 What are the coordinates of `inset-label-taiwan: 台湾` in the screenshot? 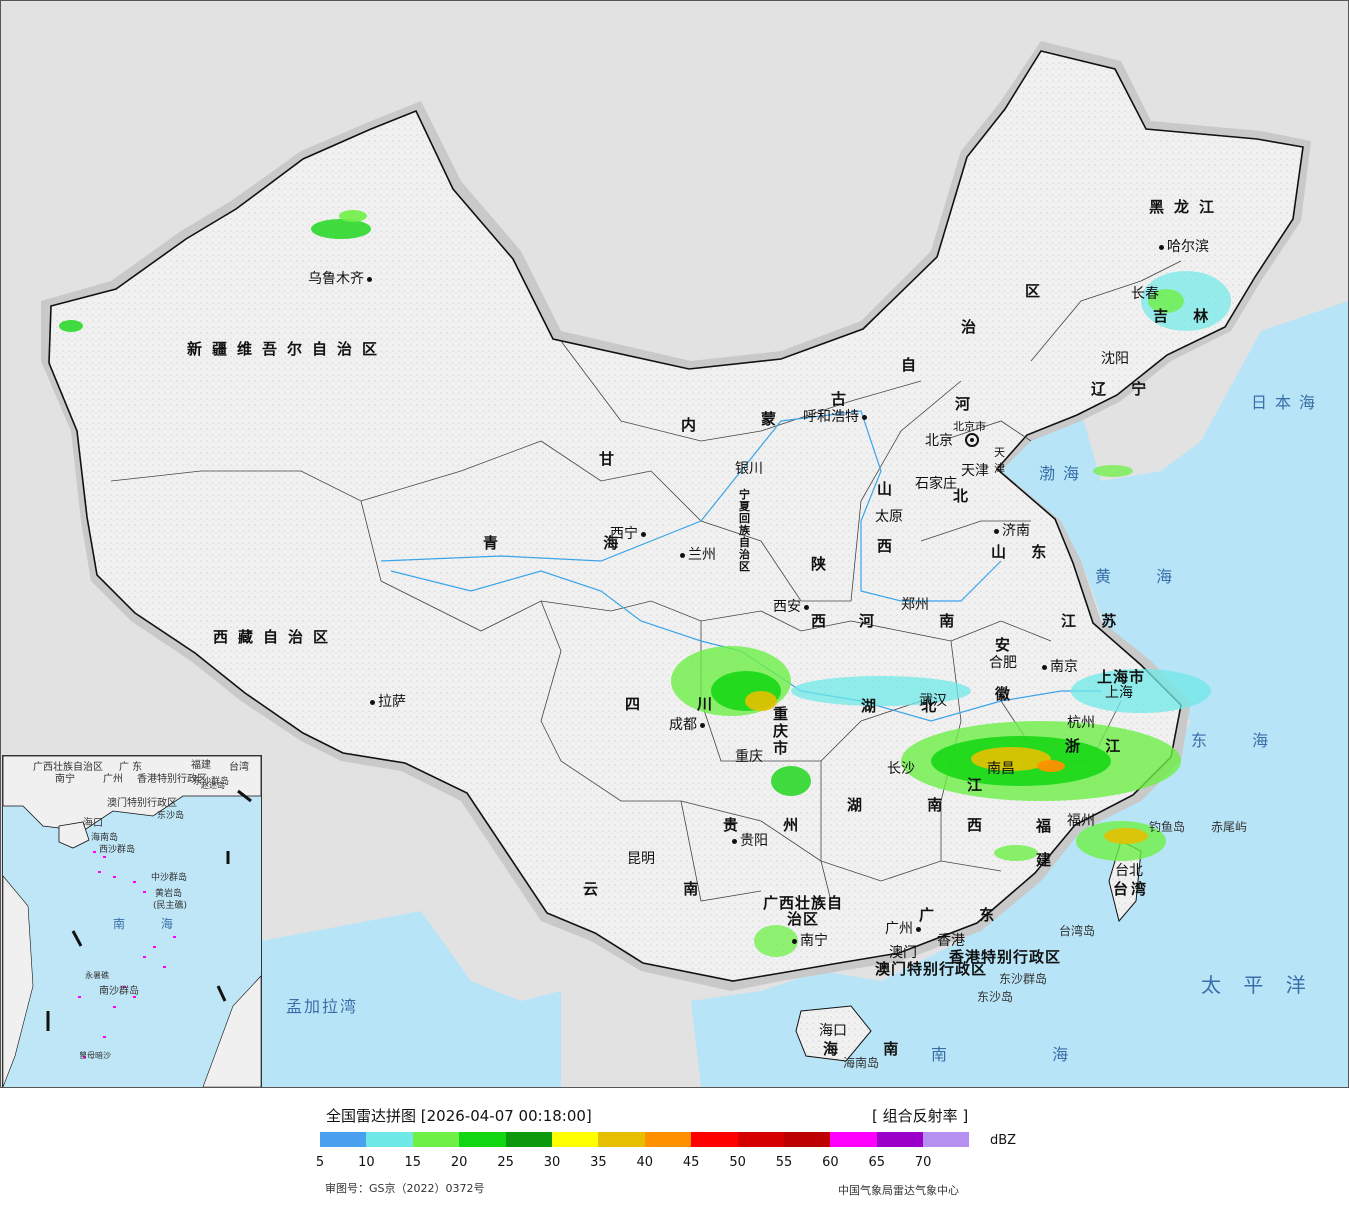 It's located at (239, 767).